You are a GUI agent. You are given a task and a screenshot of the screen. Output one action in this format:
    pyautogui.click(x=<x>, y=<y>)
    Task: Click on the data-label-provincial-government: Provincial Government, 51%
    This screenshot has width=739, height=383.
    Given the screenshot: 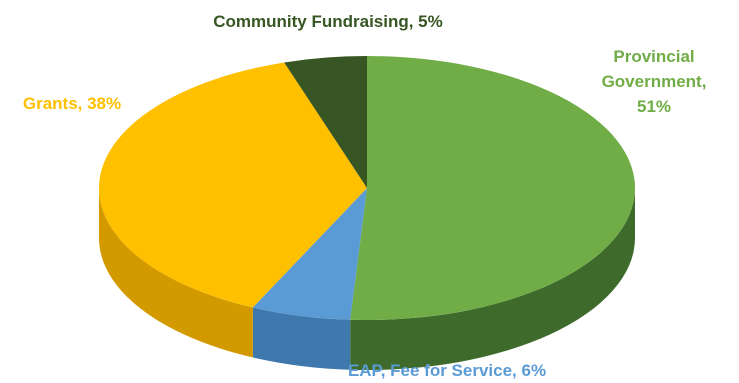 What is the action you would take?
    pyautogui.click(x=654, y=81)
    